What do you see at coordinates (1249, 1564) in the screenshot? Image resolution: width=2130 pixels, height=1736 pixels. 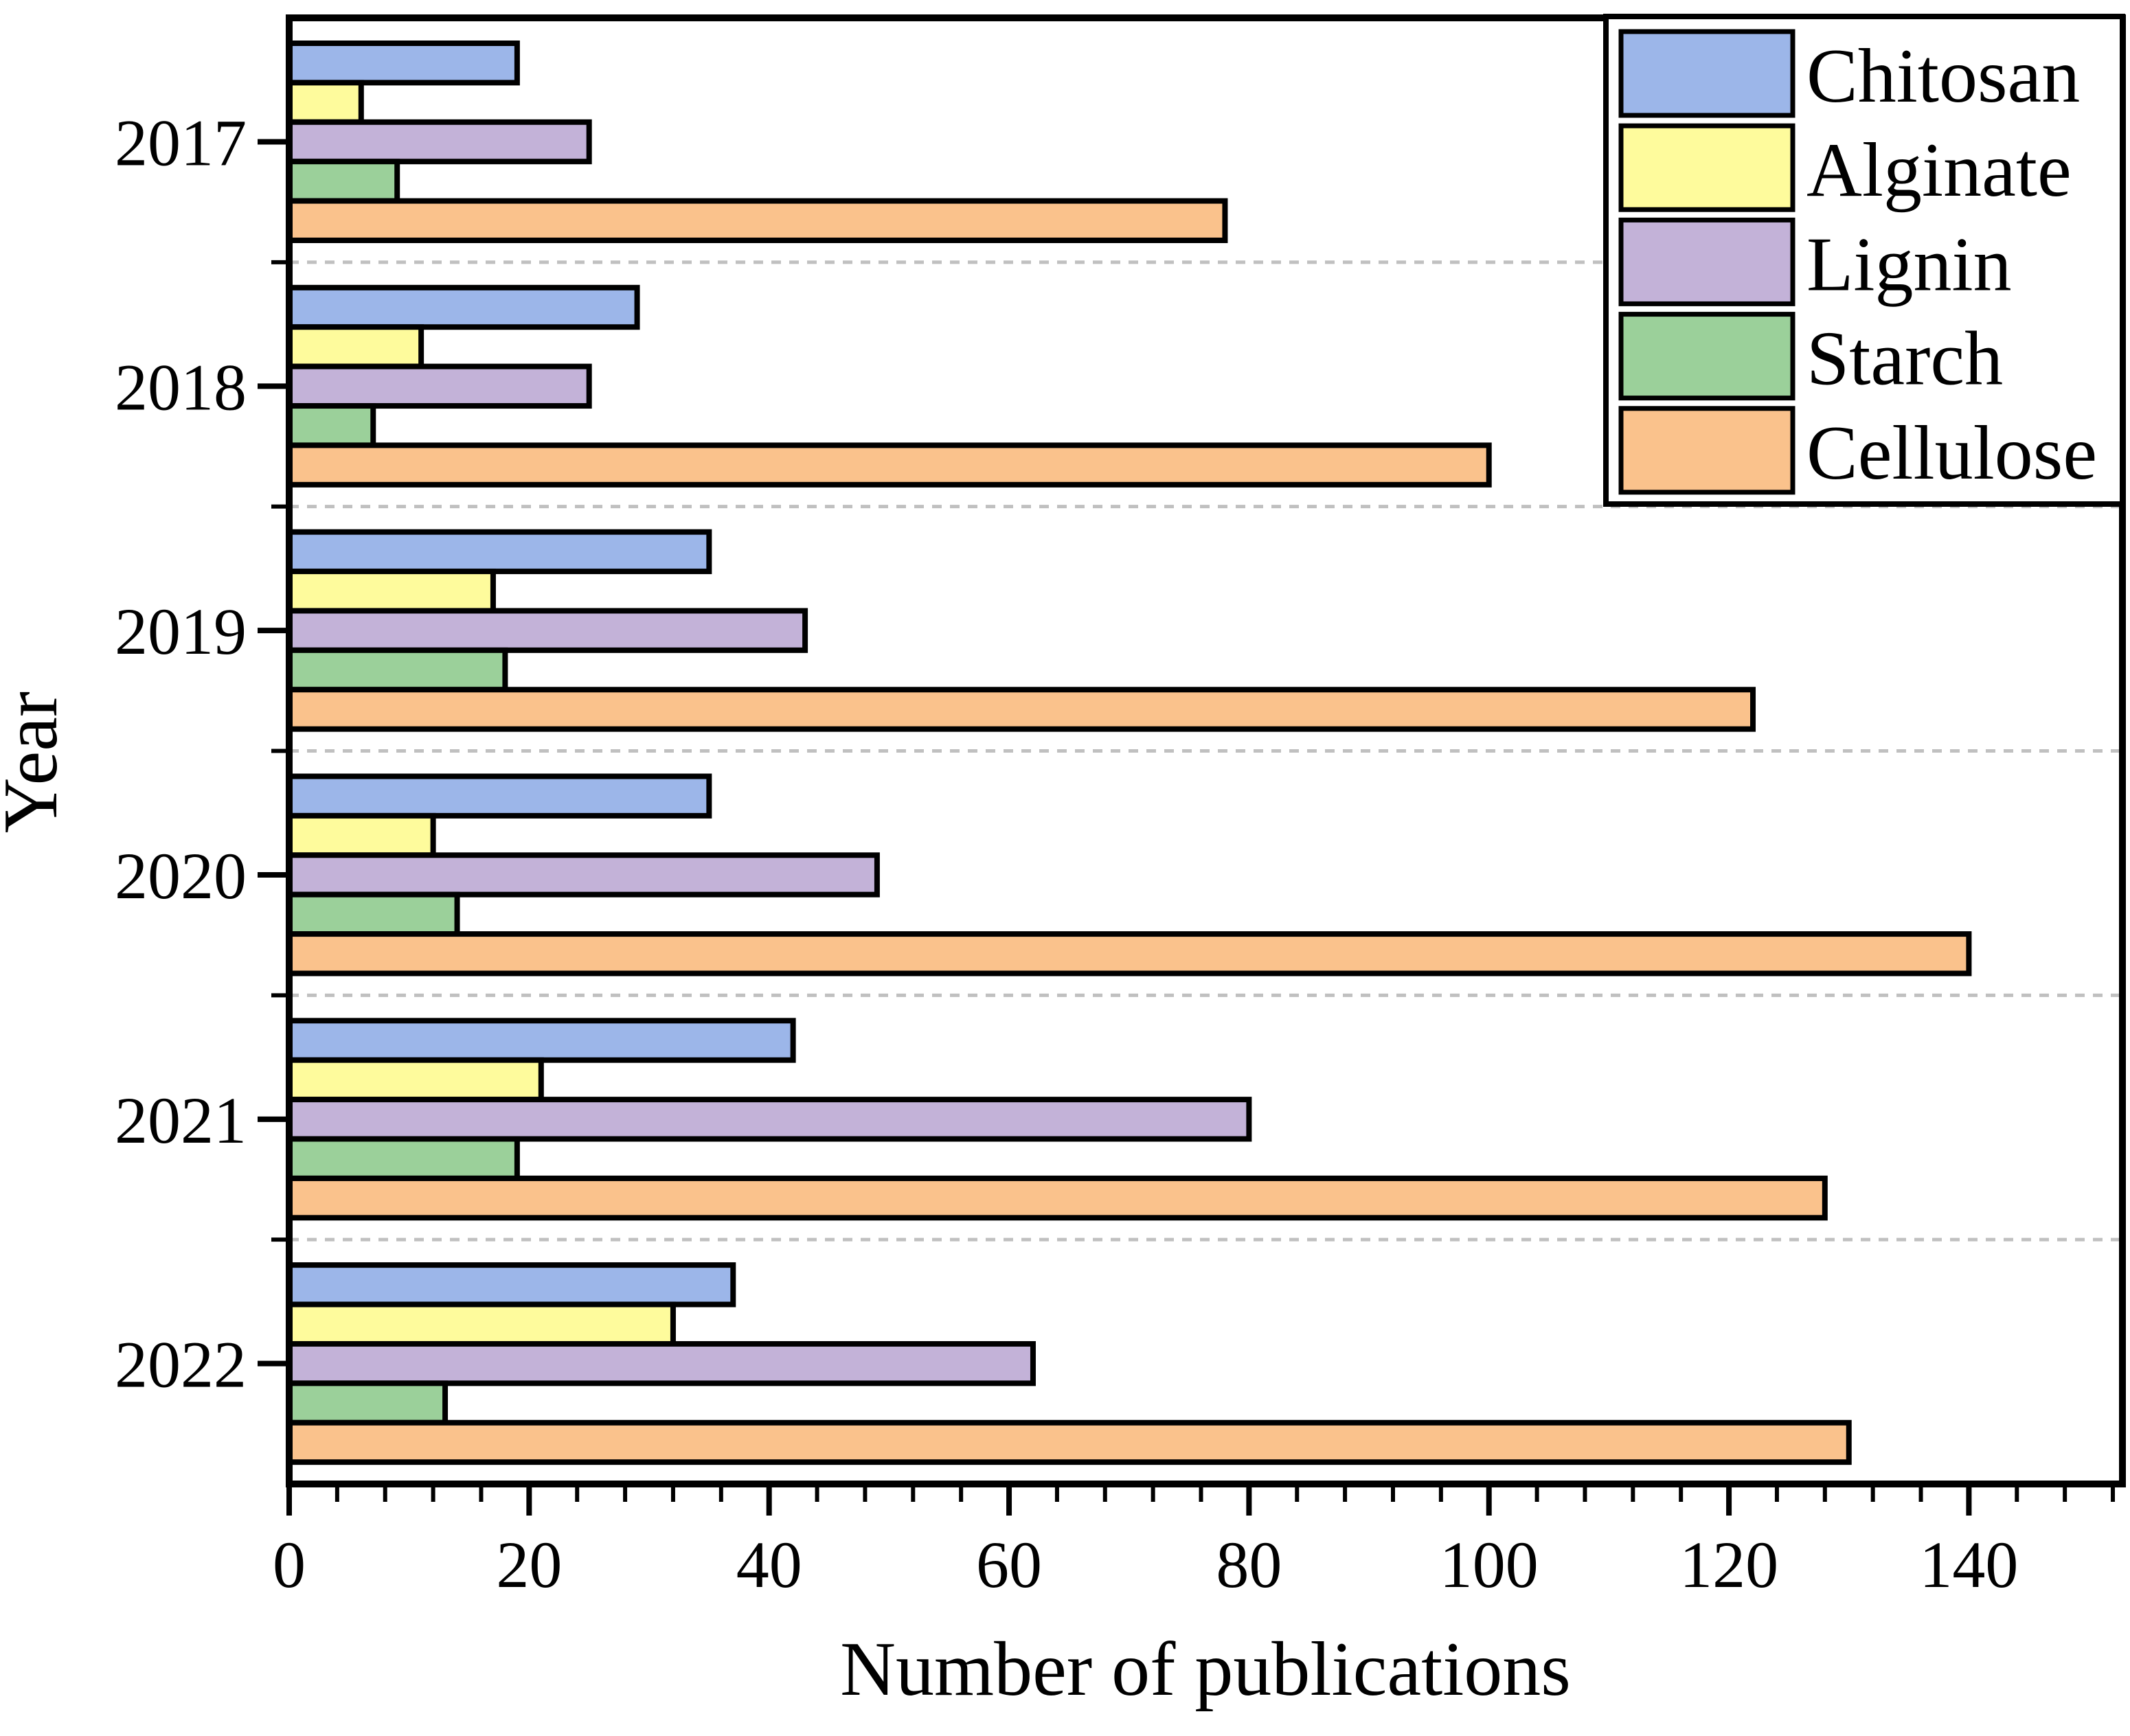 I see `x-tick-label: 80` at bounding box center [1249, 1564].